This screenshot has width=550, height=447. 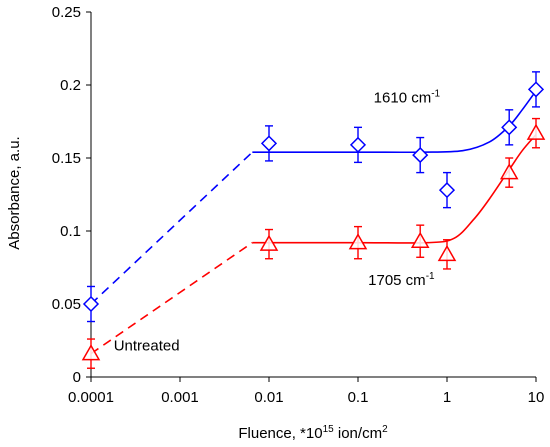 I want to click on y-tick-label: 0.2, so click(x=70, y=85).